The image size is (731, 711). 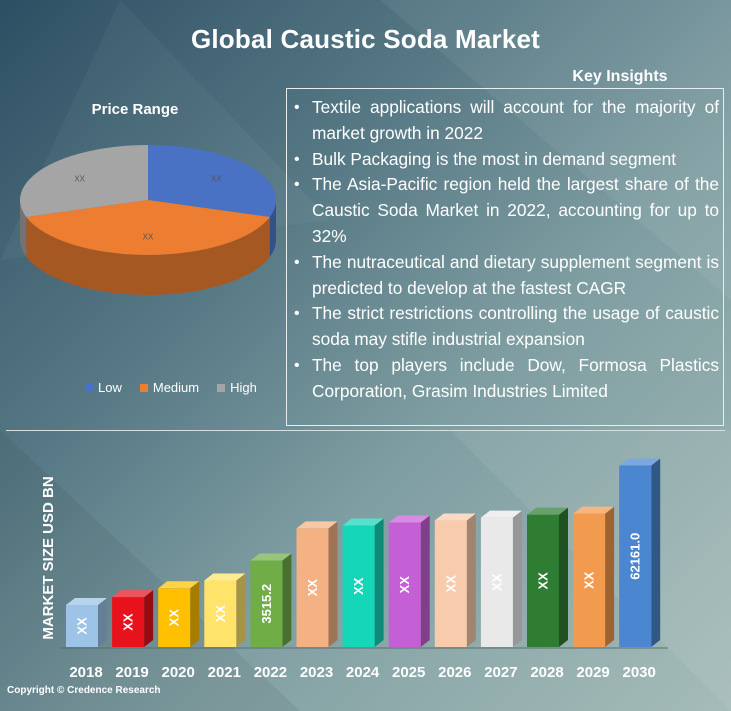 I want to click on bar-2018, so click(x=86, y=622).